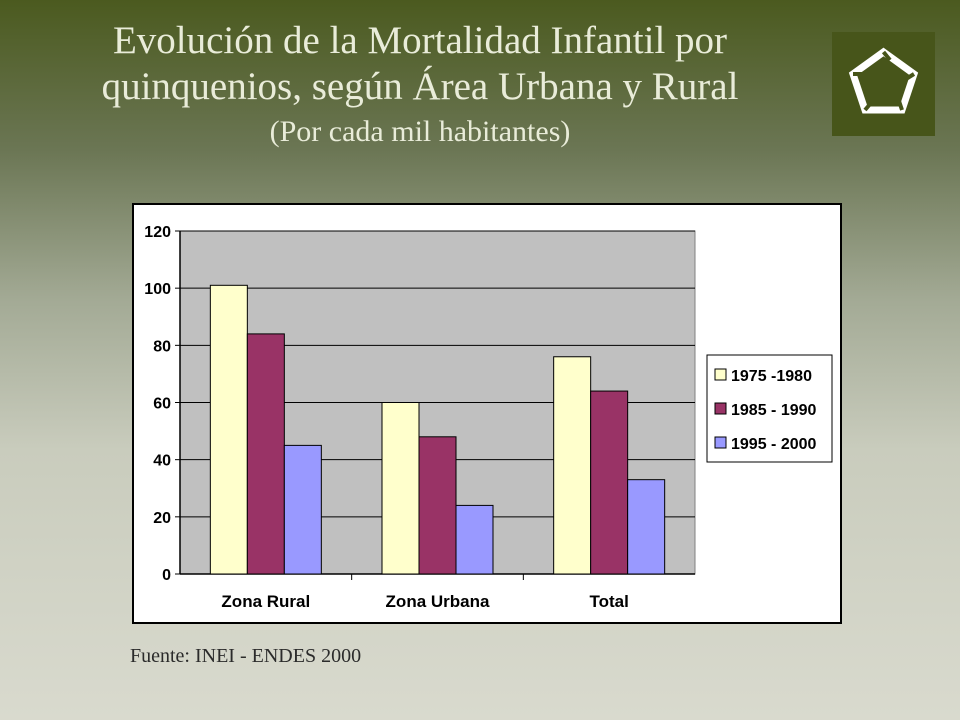 The image size is (960, 720). What do you see at coordinates (771, 376) in the screenshot?
I see `legend-label: 1975 -1980` at bounding box center [771, 376].